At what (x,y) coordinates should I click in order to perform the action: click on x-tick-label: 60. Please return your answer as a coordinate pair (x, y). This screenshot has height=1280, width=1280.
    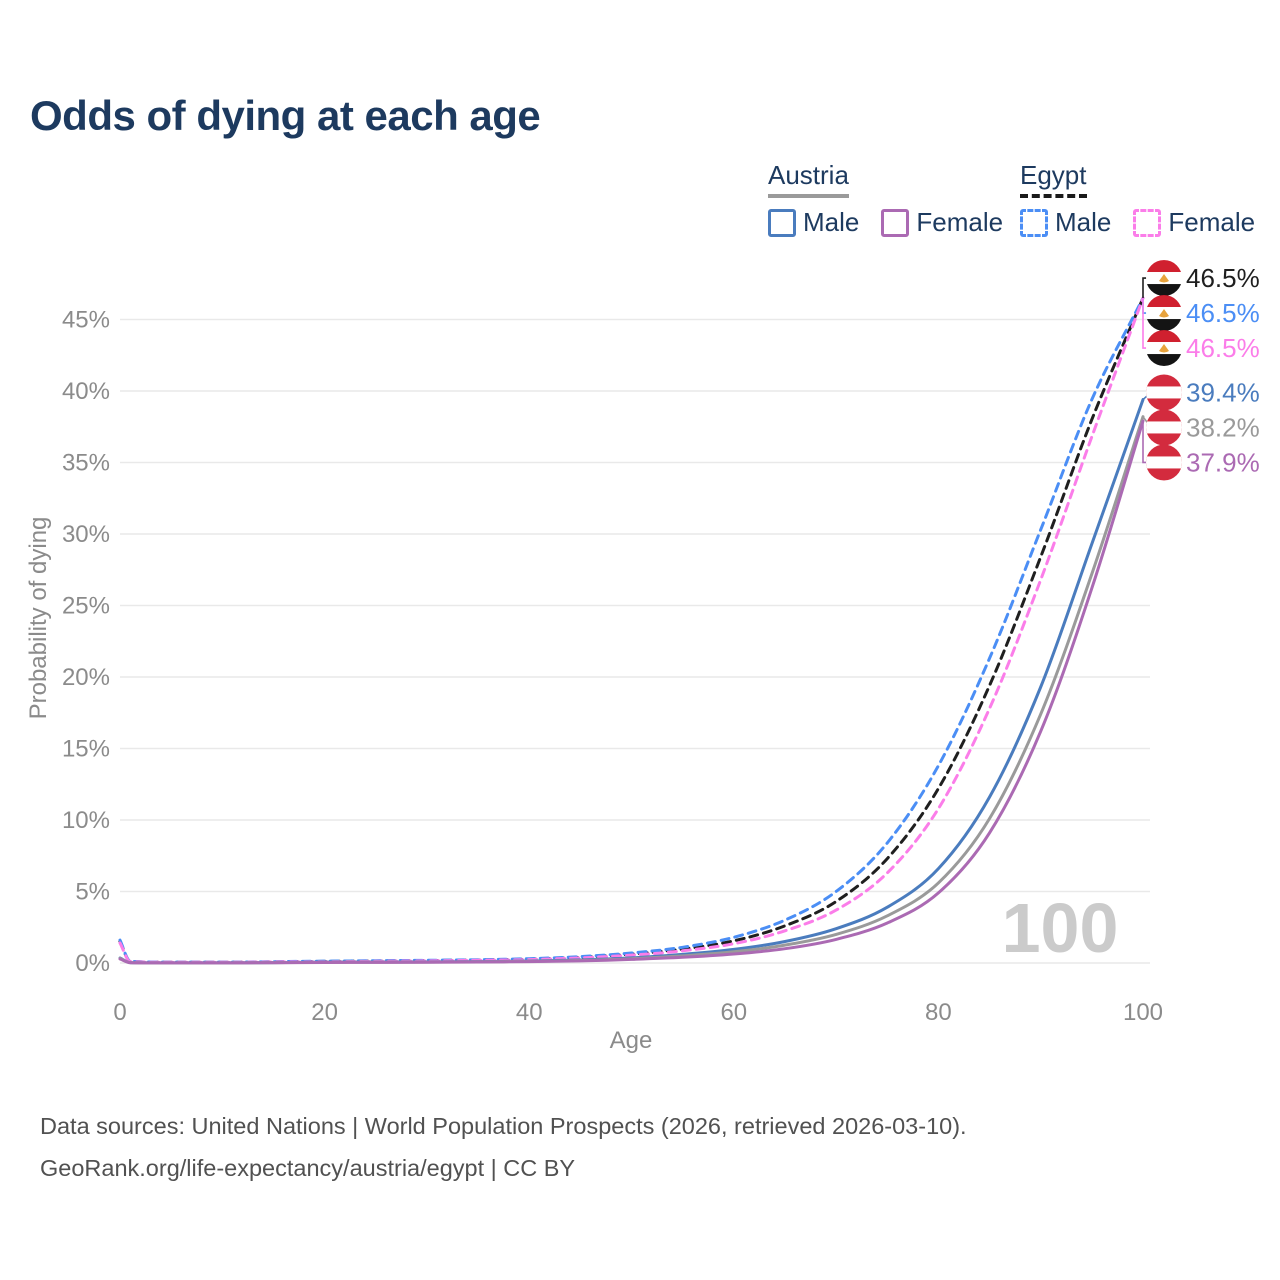
    Looking at the image, I should click on (733, 1012).